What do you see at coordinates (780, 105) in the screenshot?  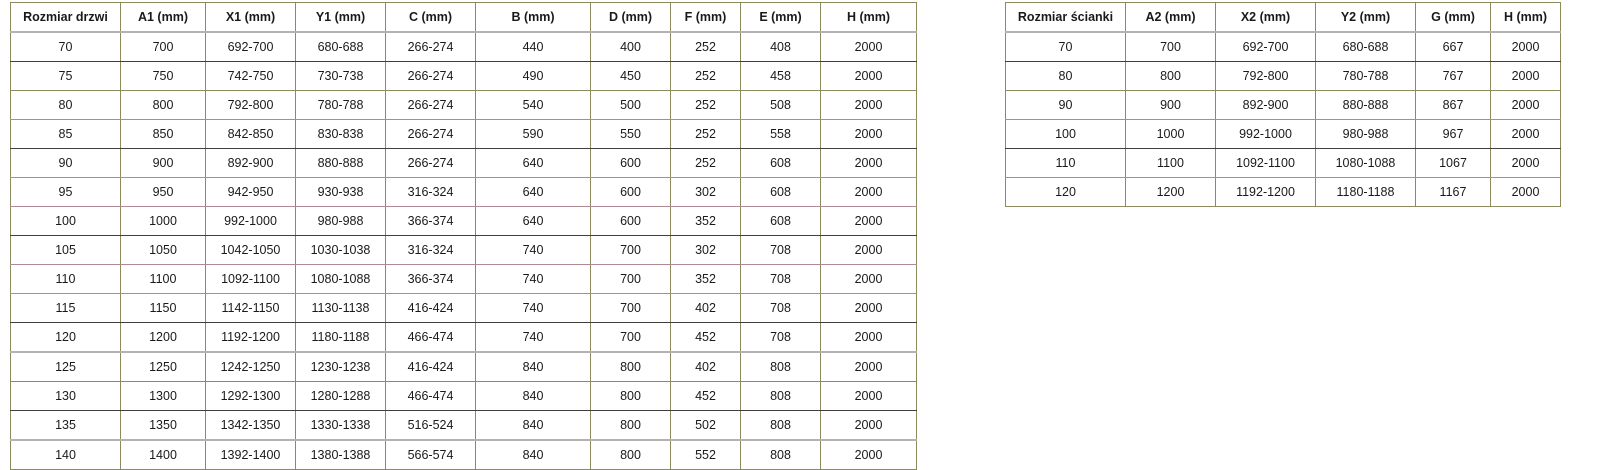 I see `cell: 508` at bounding box center [780, 105].